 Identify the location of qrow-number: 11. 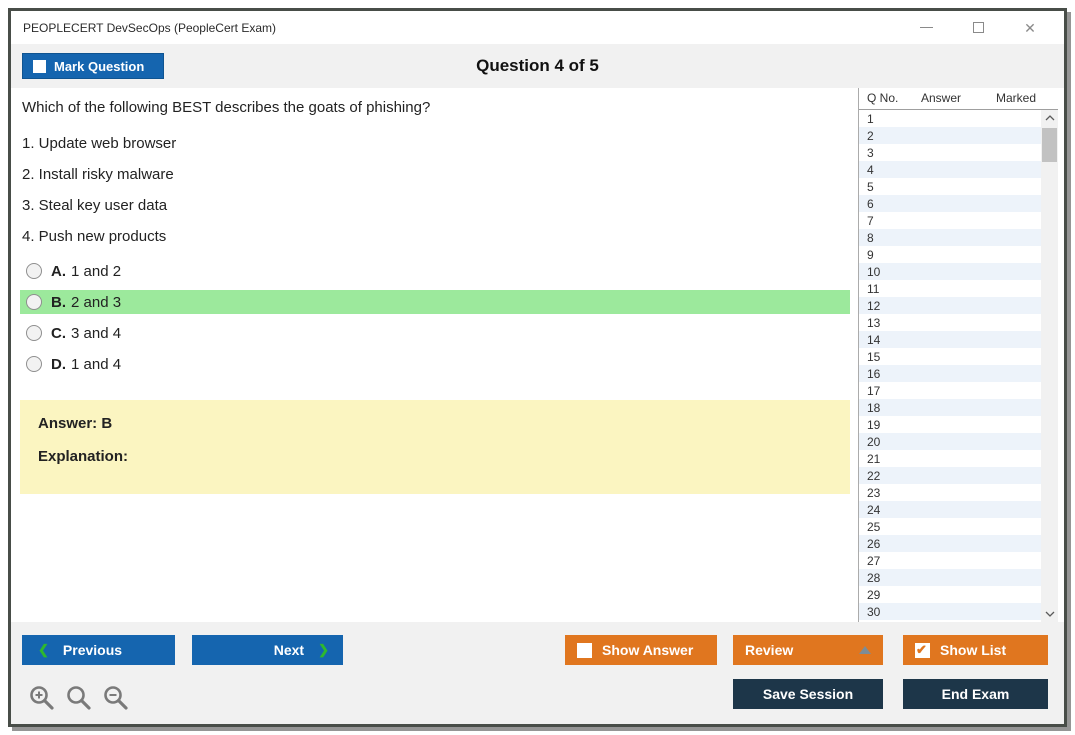
(873, 288).